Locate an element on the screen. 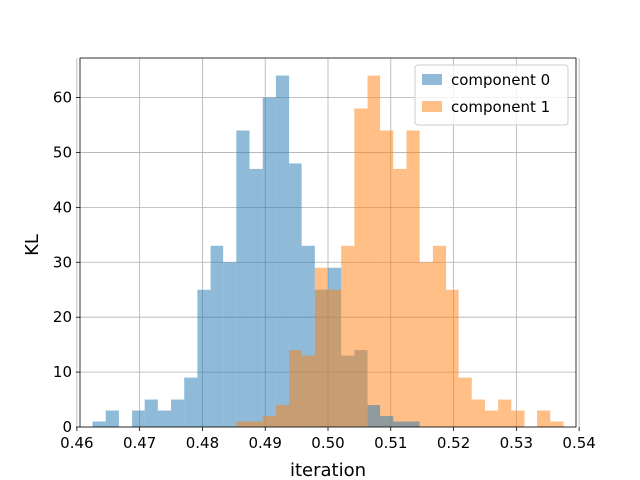 This screenshot has width=640, height=480. y-tick-label: 20 is located at coordinates (62, 317).